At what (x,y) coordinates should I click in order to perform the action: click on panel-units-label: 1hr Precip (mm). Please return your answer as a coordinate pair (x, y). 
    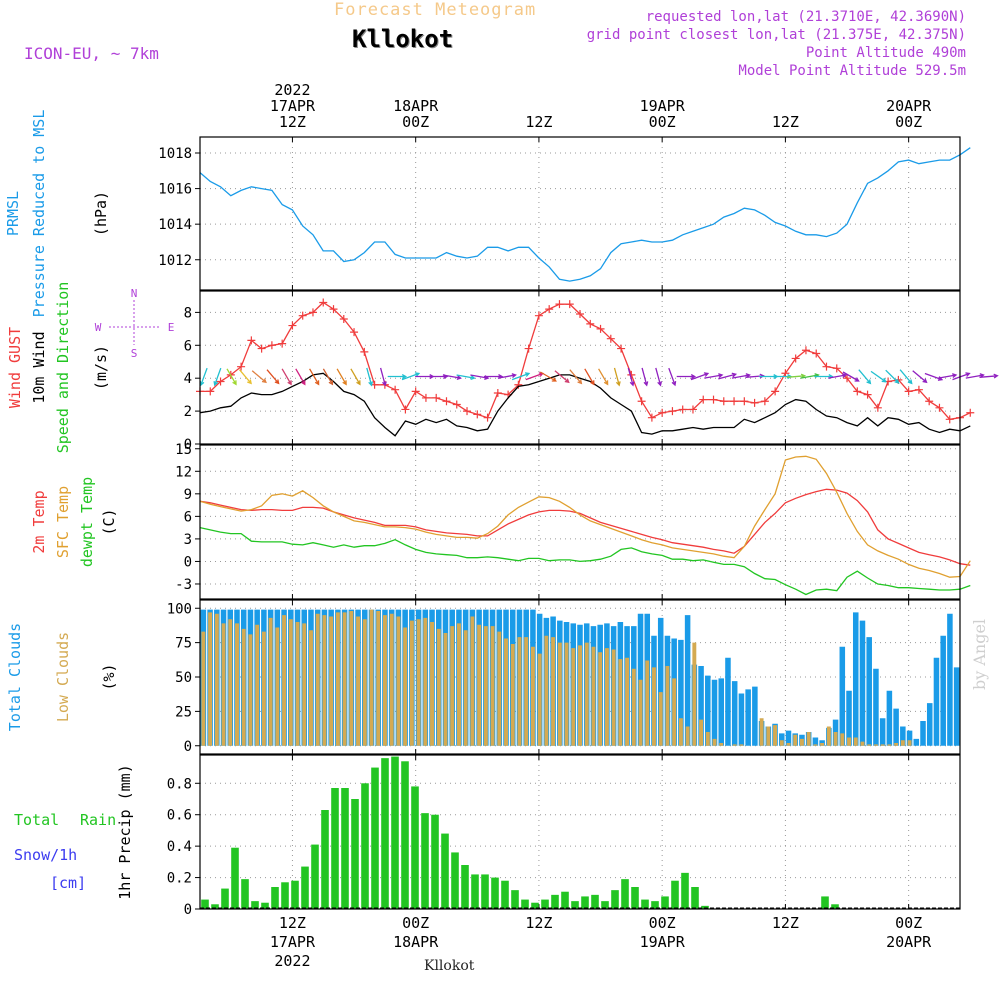
    Looking at the image, I should click on (125, 831).